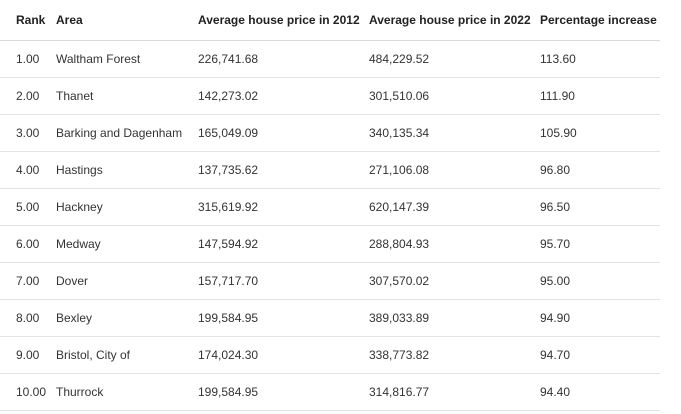 The height and width of the screenshot is (414, 681). I want to click on cell-rank: 2.00, so click(26, 96).